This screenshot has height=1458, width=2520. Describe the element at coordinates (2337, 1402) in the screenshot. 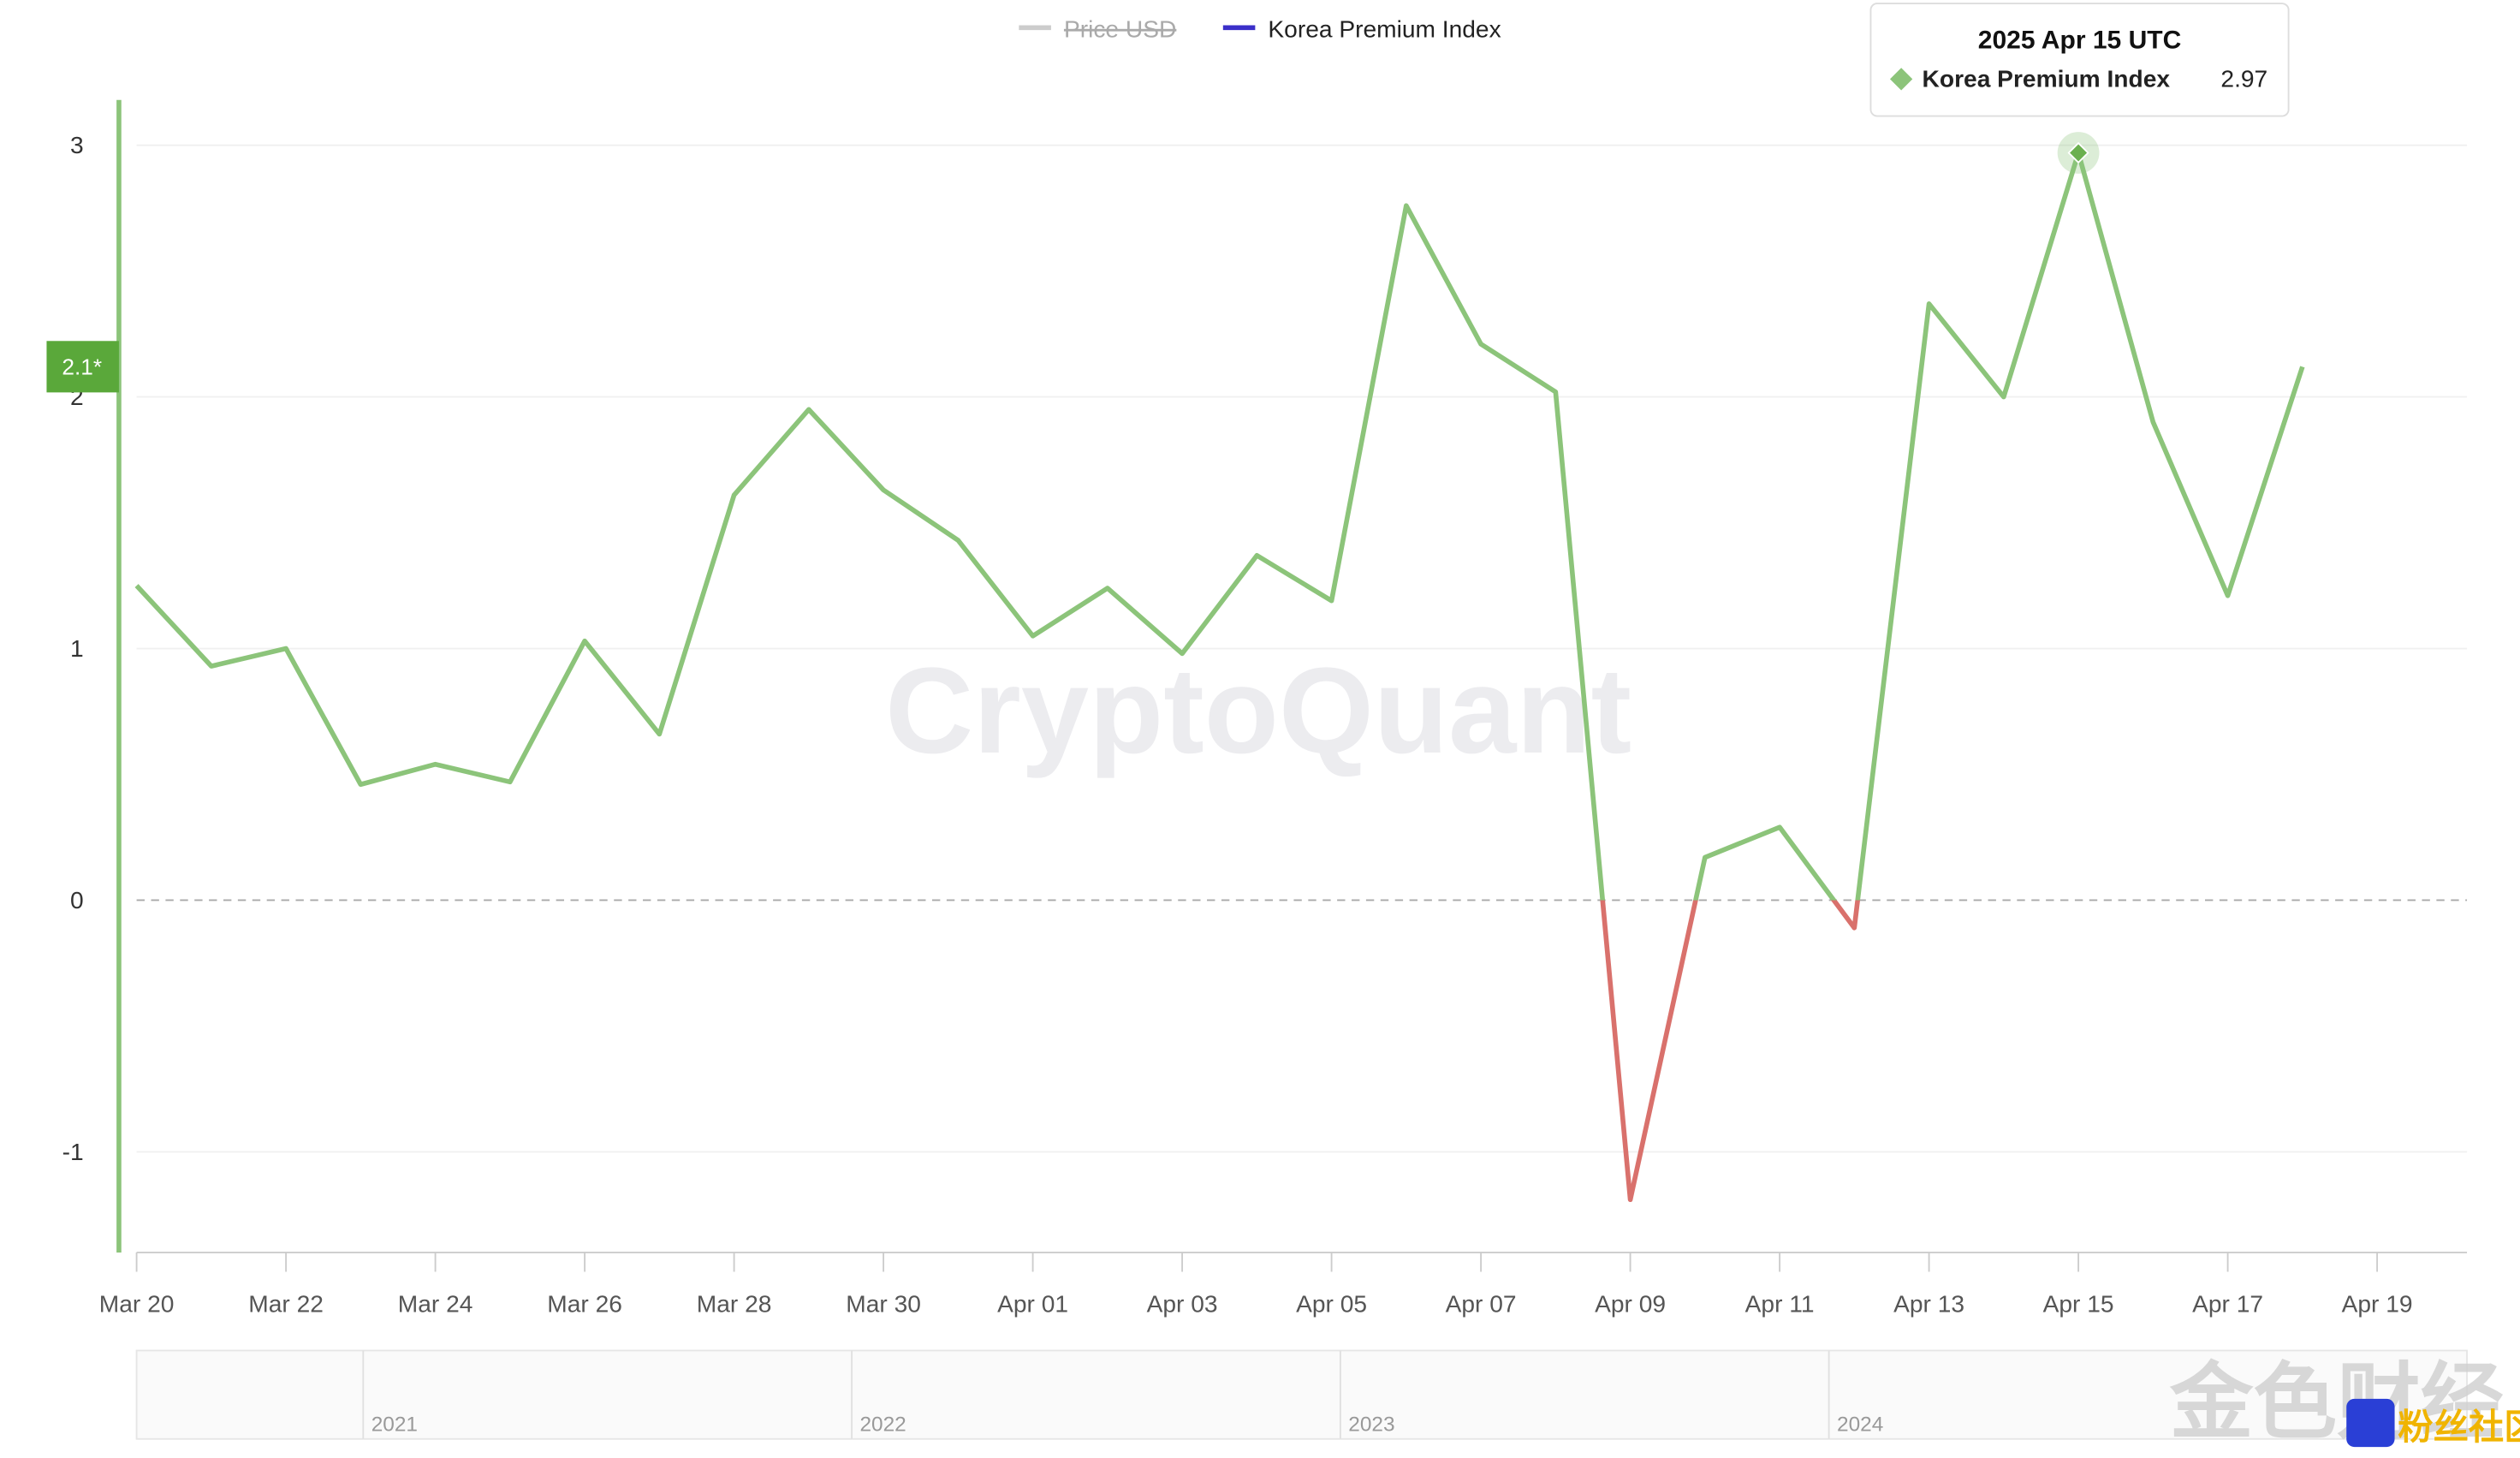

I see `corner-watermark: 金色财经` at that location.